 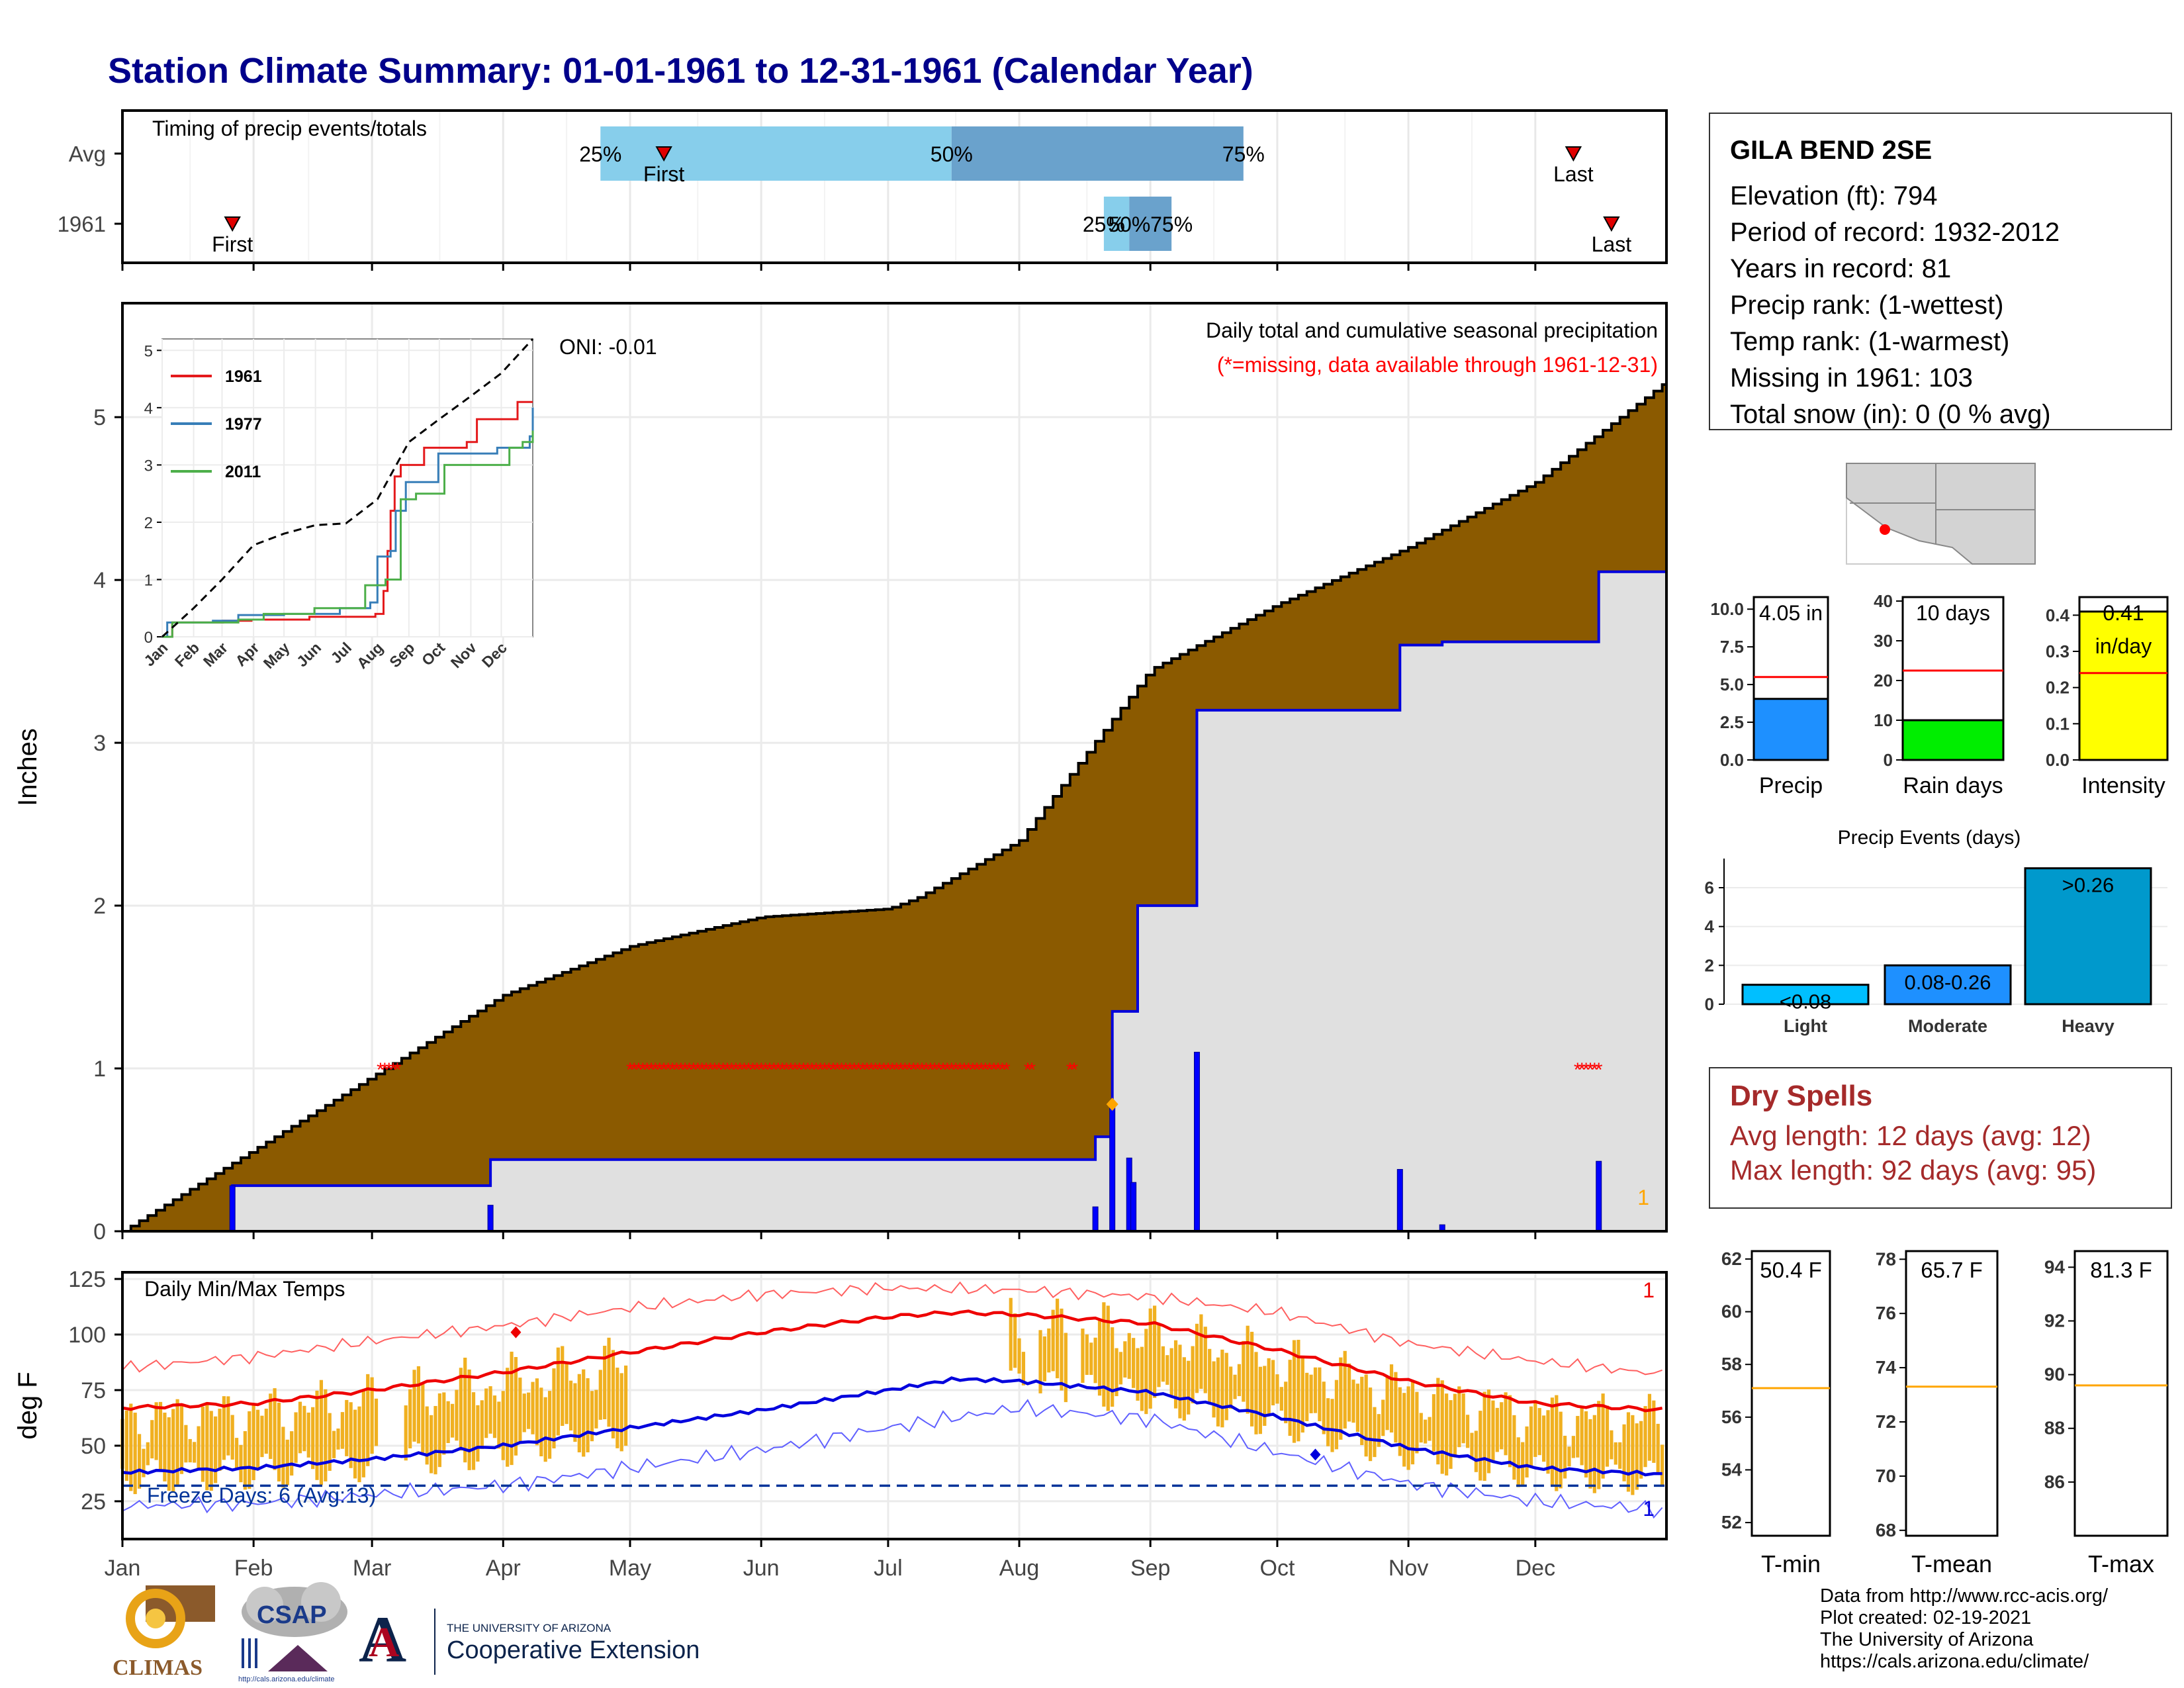 What do you see at coordinates (2121, 1563) in the screenshot?
I see `temp-stat-label: T-max` at bounding box center [2121, 1563].